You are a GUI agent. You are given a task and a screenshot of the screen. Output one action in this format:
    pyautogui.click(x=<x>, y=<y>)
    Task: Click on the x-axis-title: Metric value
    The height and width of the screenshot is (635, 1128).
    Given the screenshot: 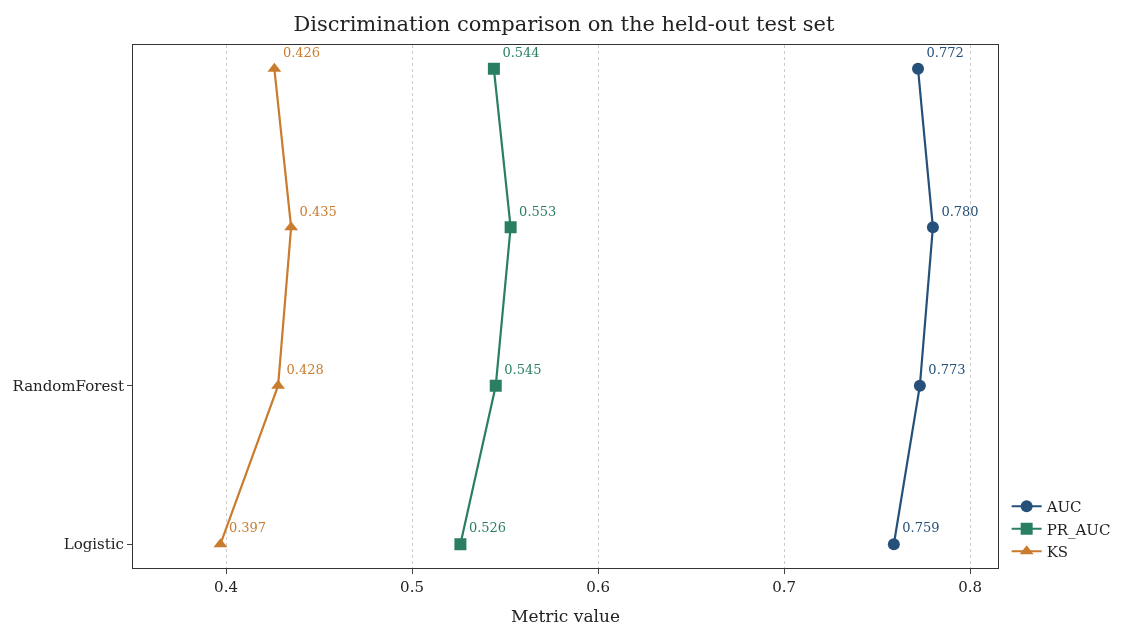 What is the action you would take?
    pyautogui.click(x=565, y=616)
    